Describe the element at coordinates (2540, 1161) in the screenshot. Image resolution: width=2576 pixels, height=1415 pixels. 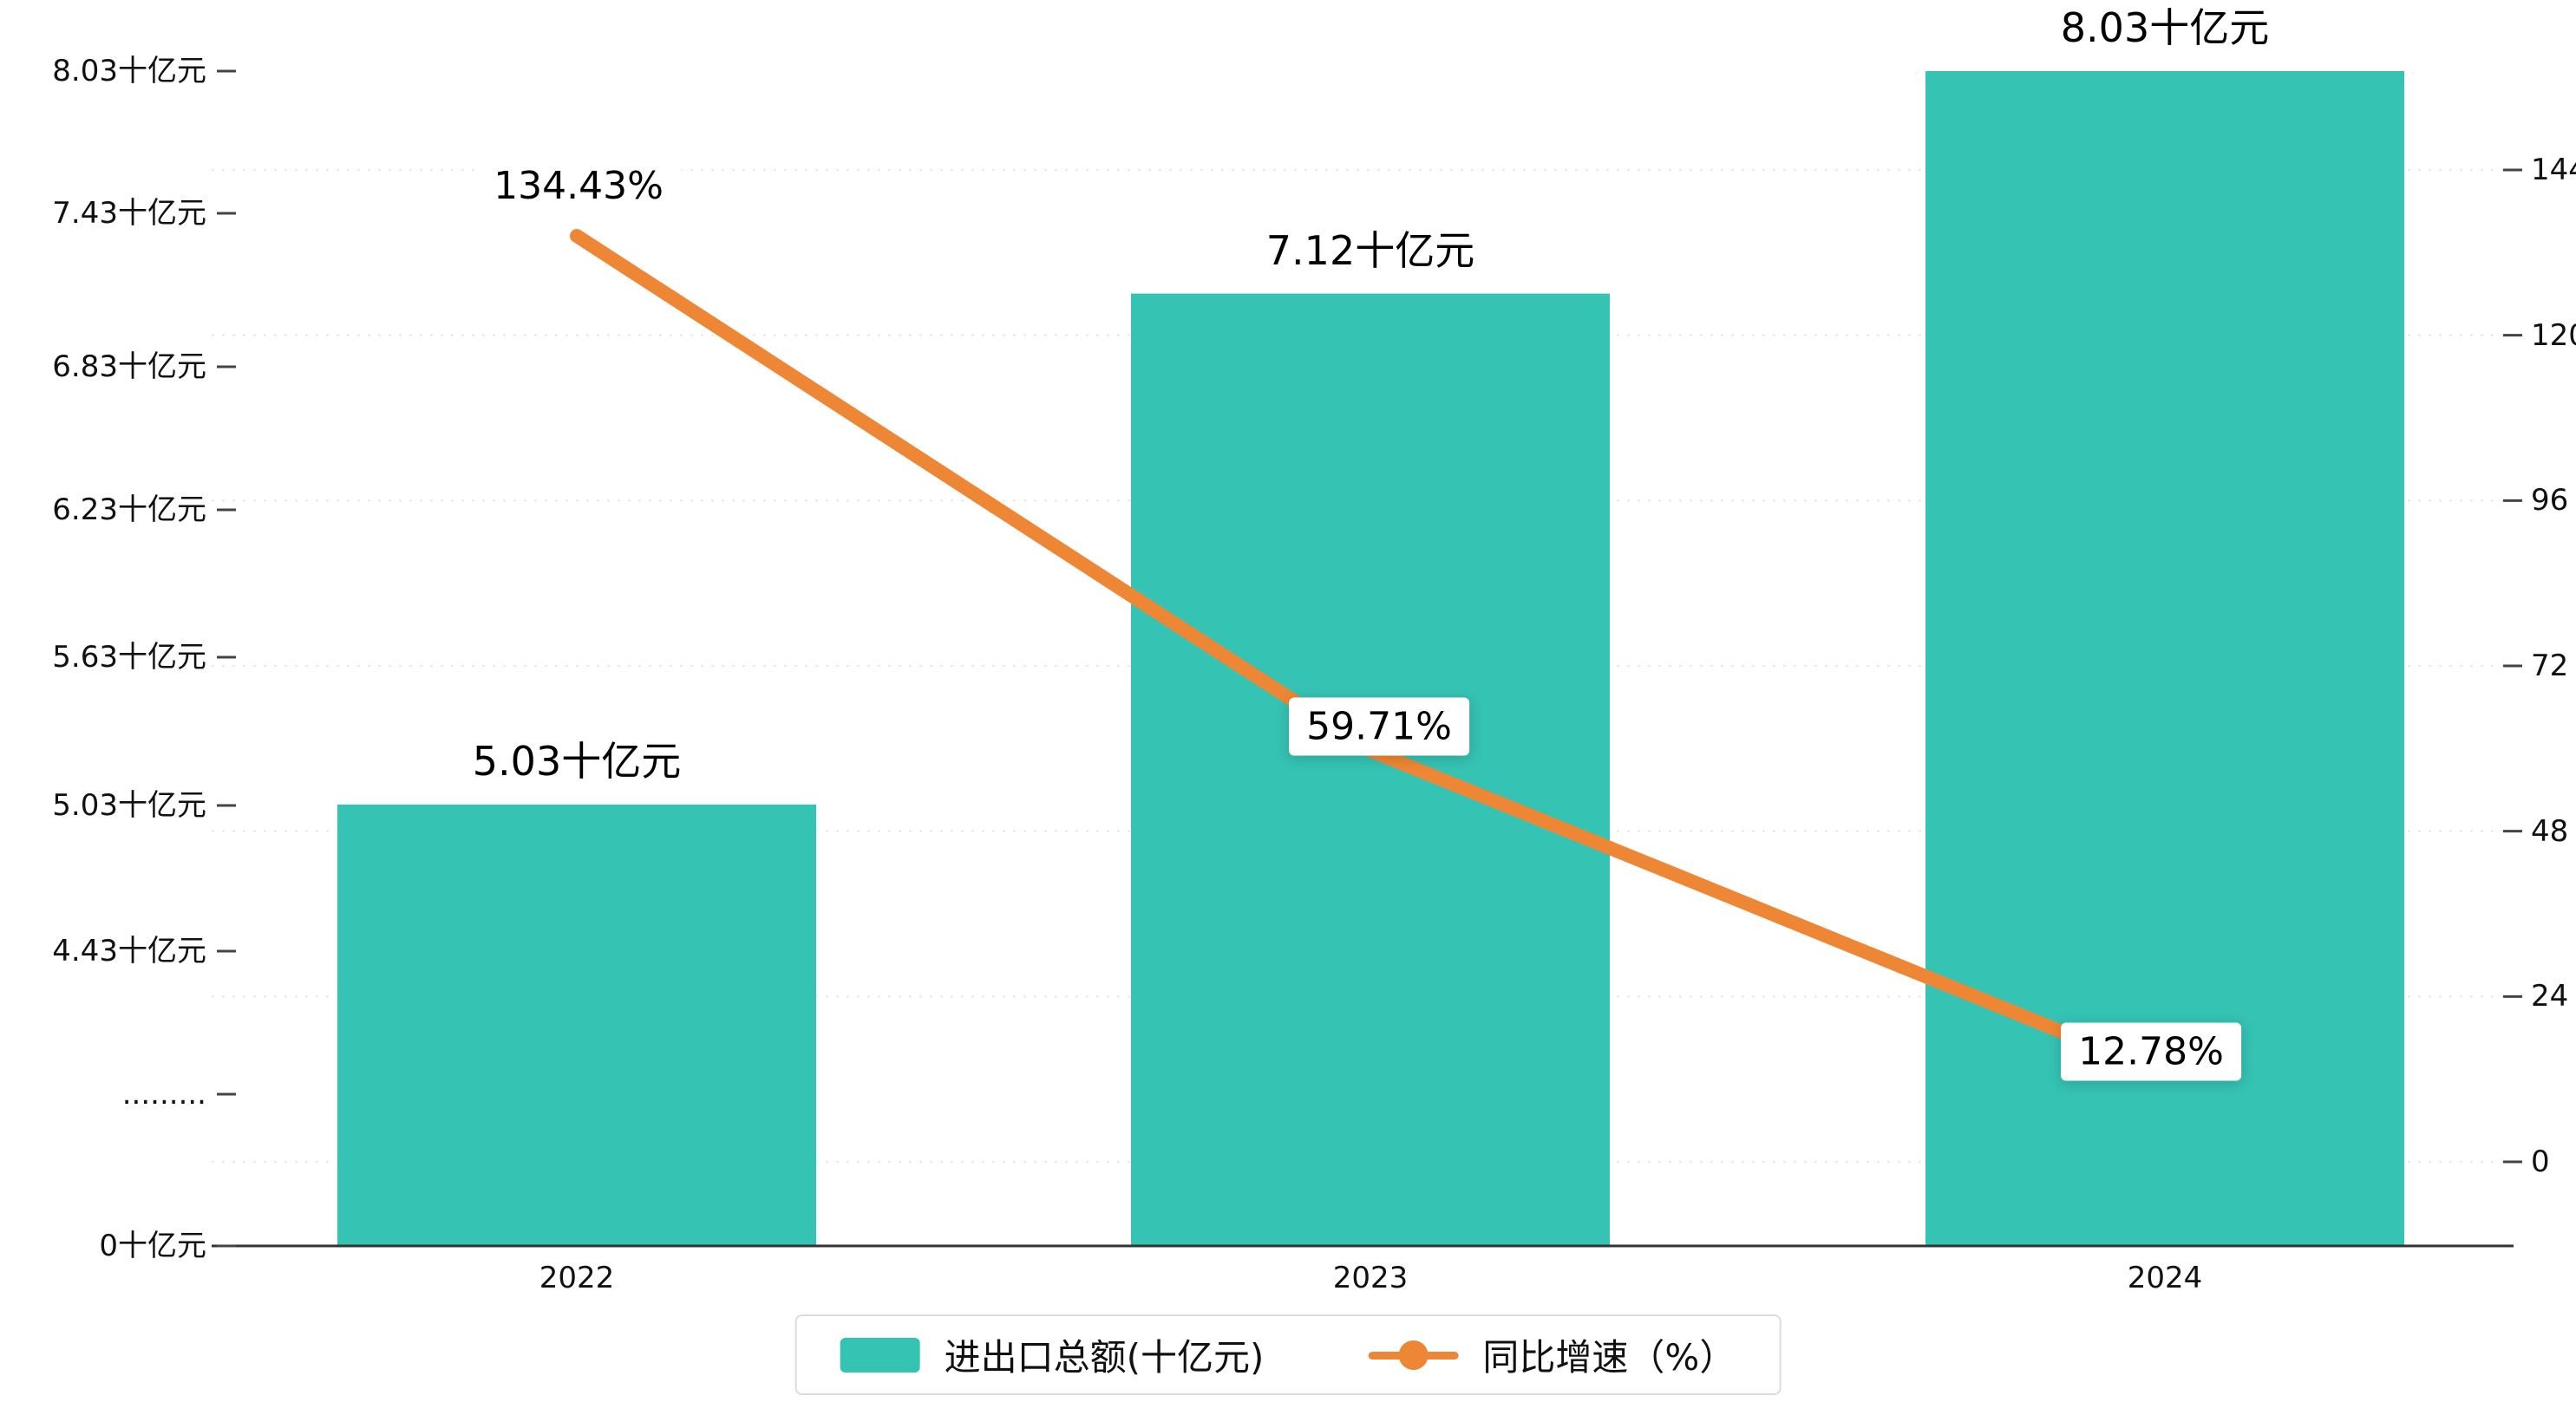
I see `right-axis-tick-label: 0` at that location.